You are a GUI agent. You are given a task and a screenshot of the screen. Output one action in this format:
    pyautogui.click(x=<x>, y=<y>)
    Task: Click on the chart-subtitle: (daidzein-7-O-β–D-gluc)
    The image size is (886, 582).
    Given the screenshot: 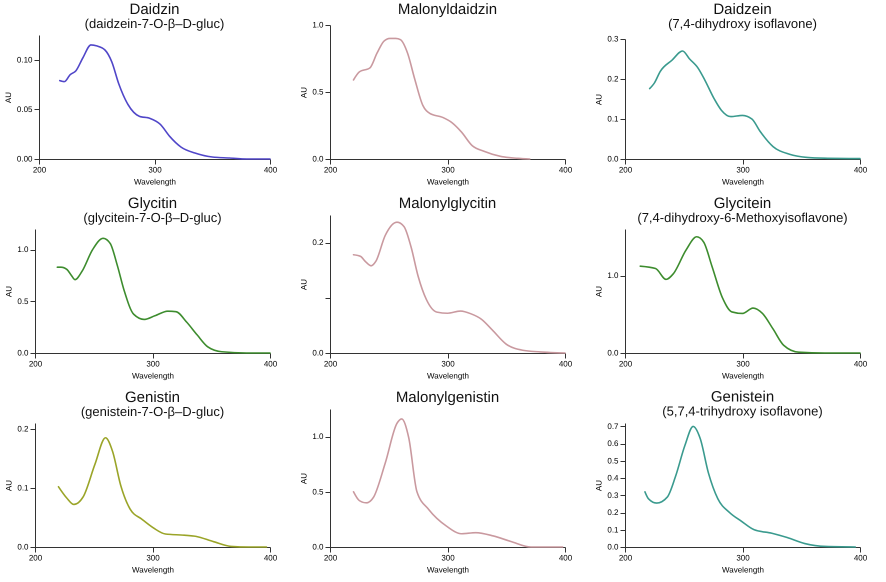 What is the action you would take?
    pyautogui.click(x=154, y=23)
    